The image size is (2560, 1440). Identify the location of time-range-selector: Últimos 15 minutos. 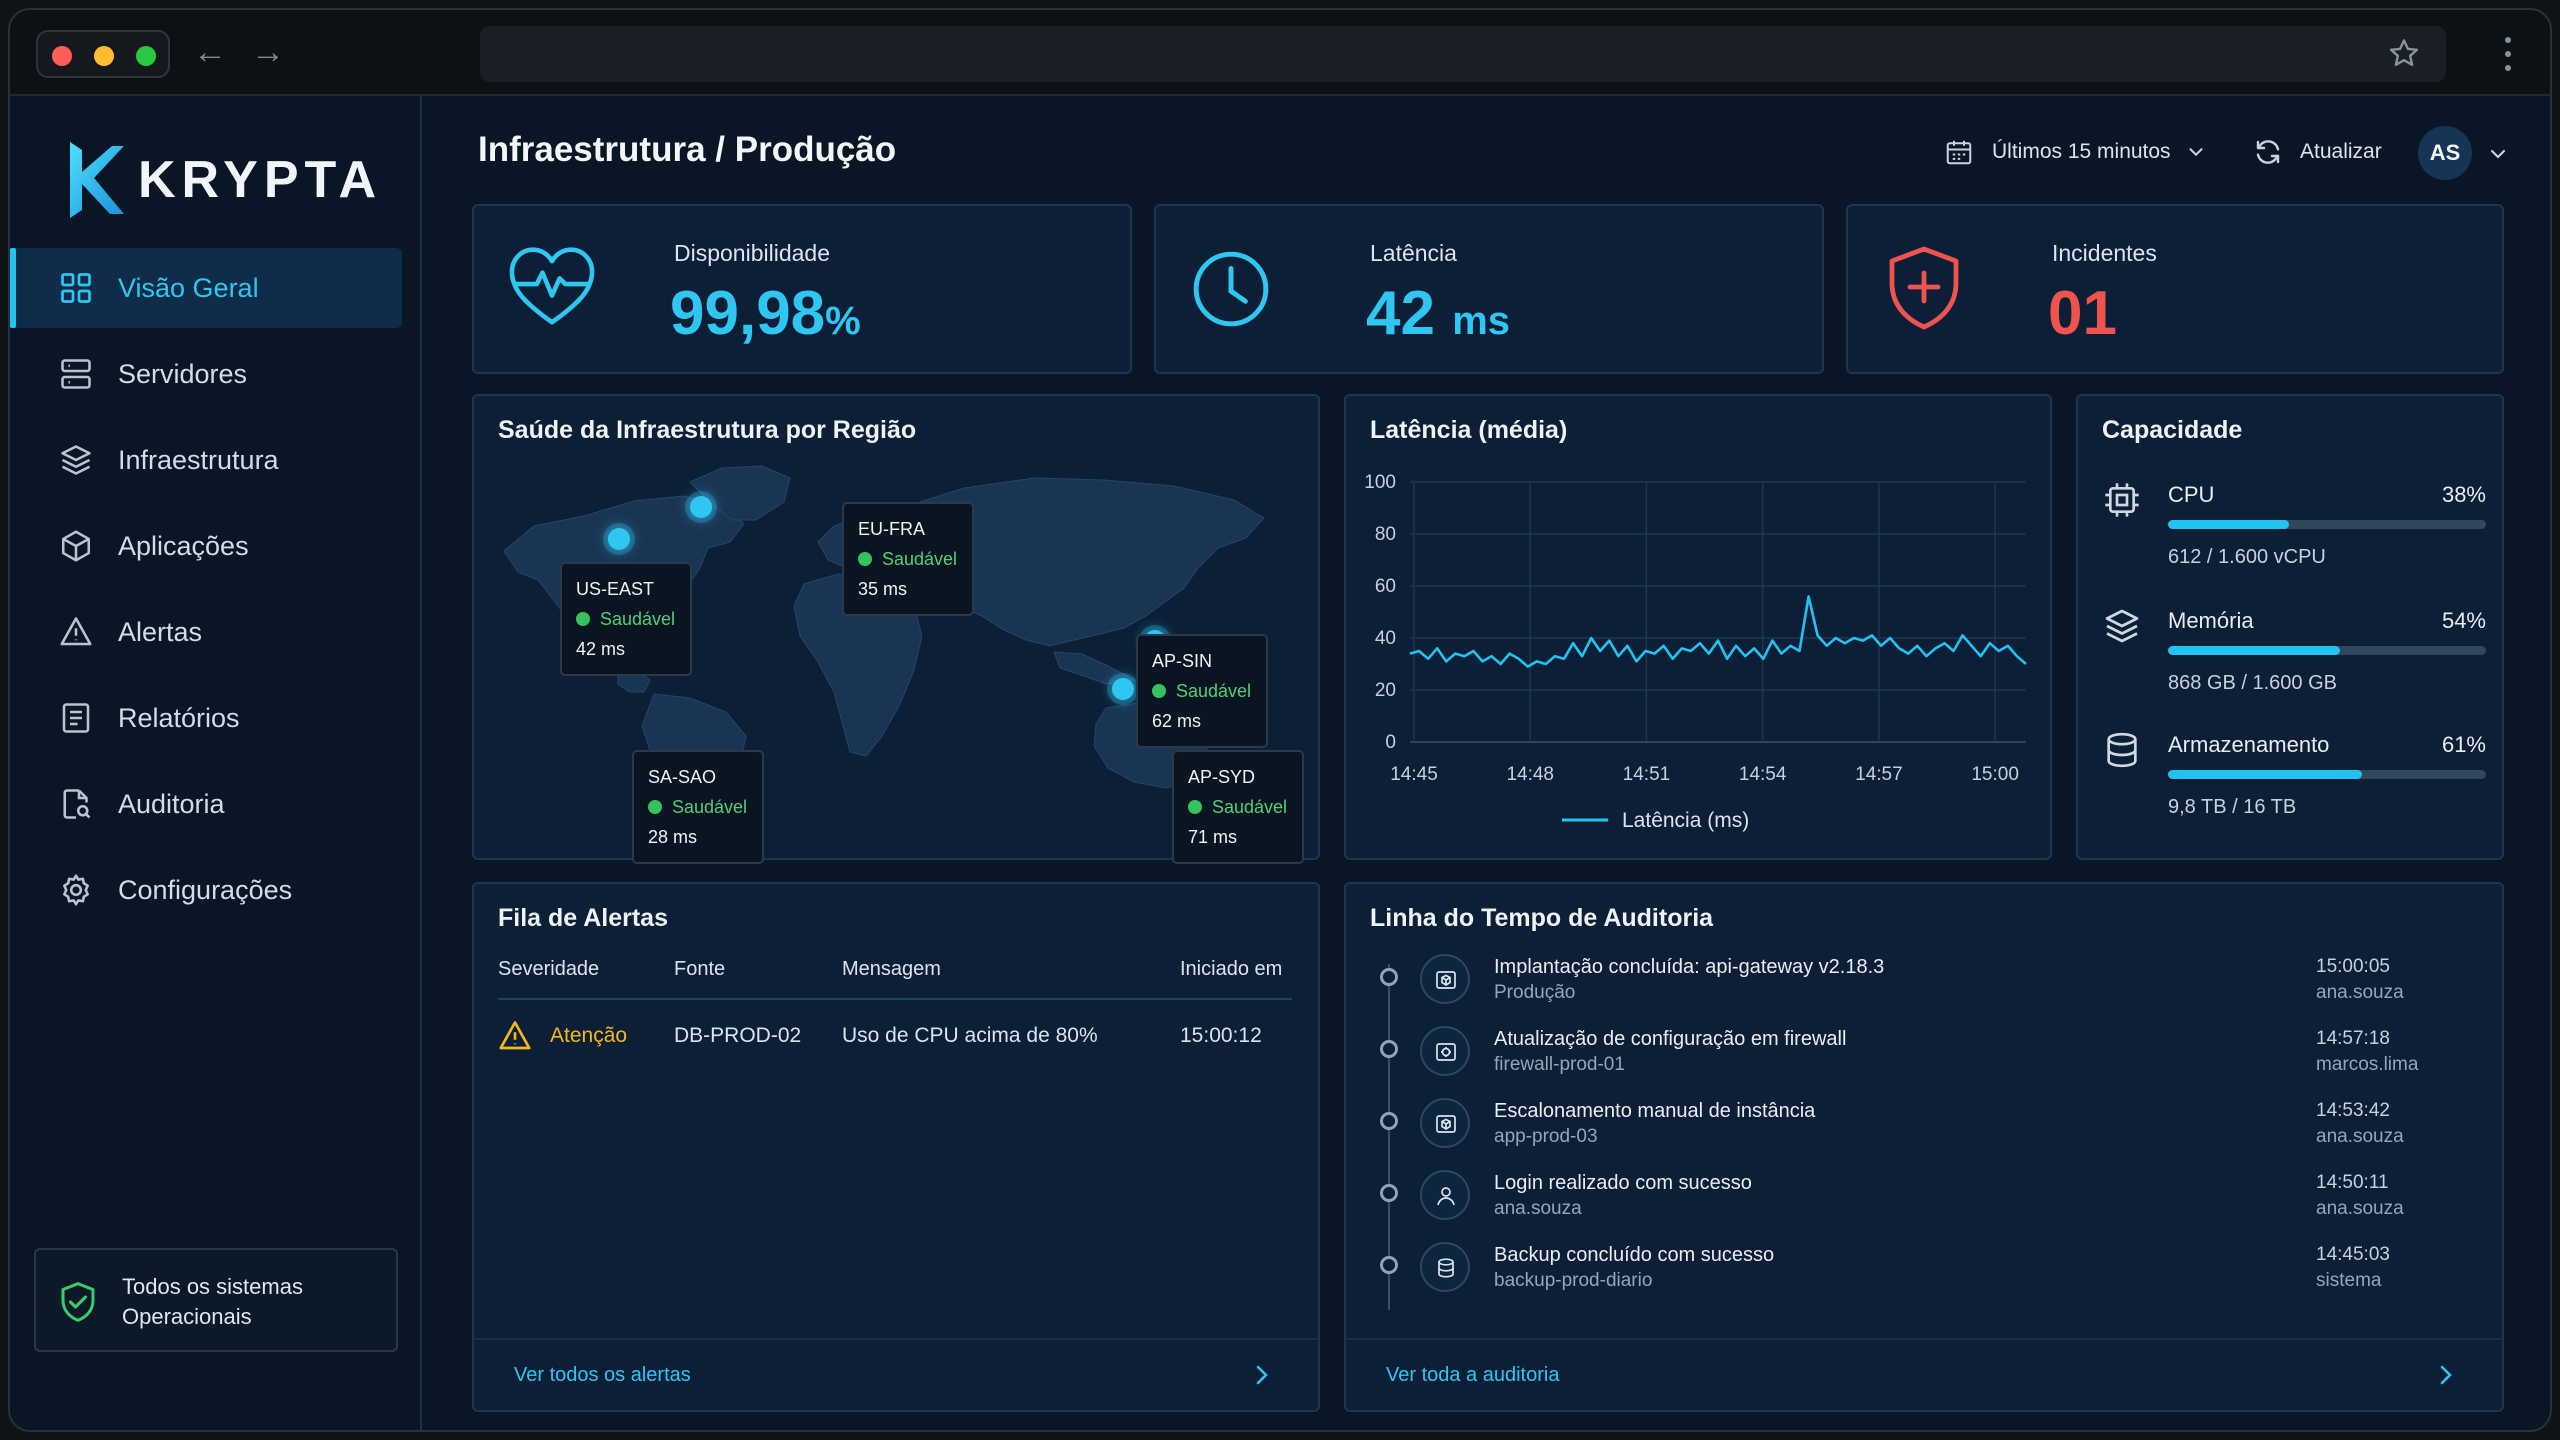
(2075, 152).